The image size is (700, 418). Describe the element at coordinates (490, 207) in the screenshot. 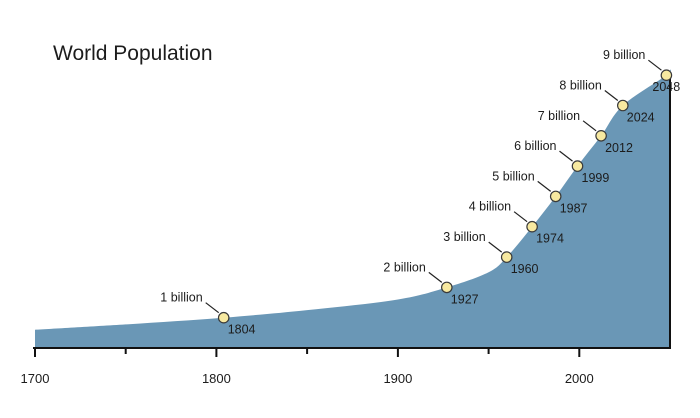

I see `population-label: 4 billion` at that location.